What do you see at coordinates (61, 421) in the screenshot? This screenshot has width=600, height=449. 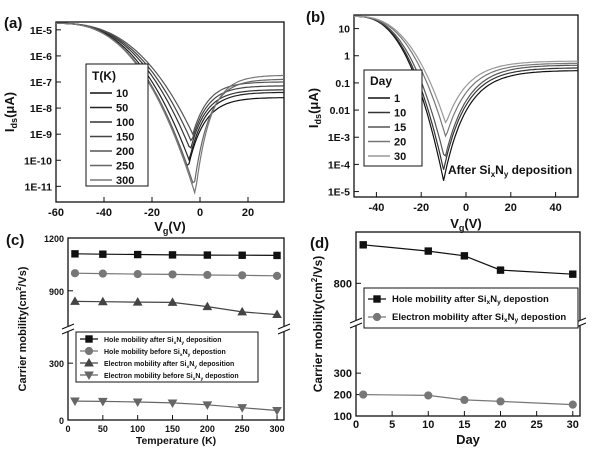 I see `y-tick-label: 0` at bounding box center [61, 421].